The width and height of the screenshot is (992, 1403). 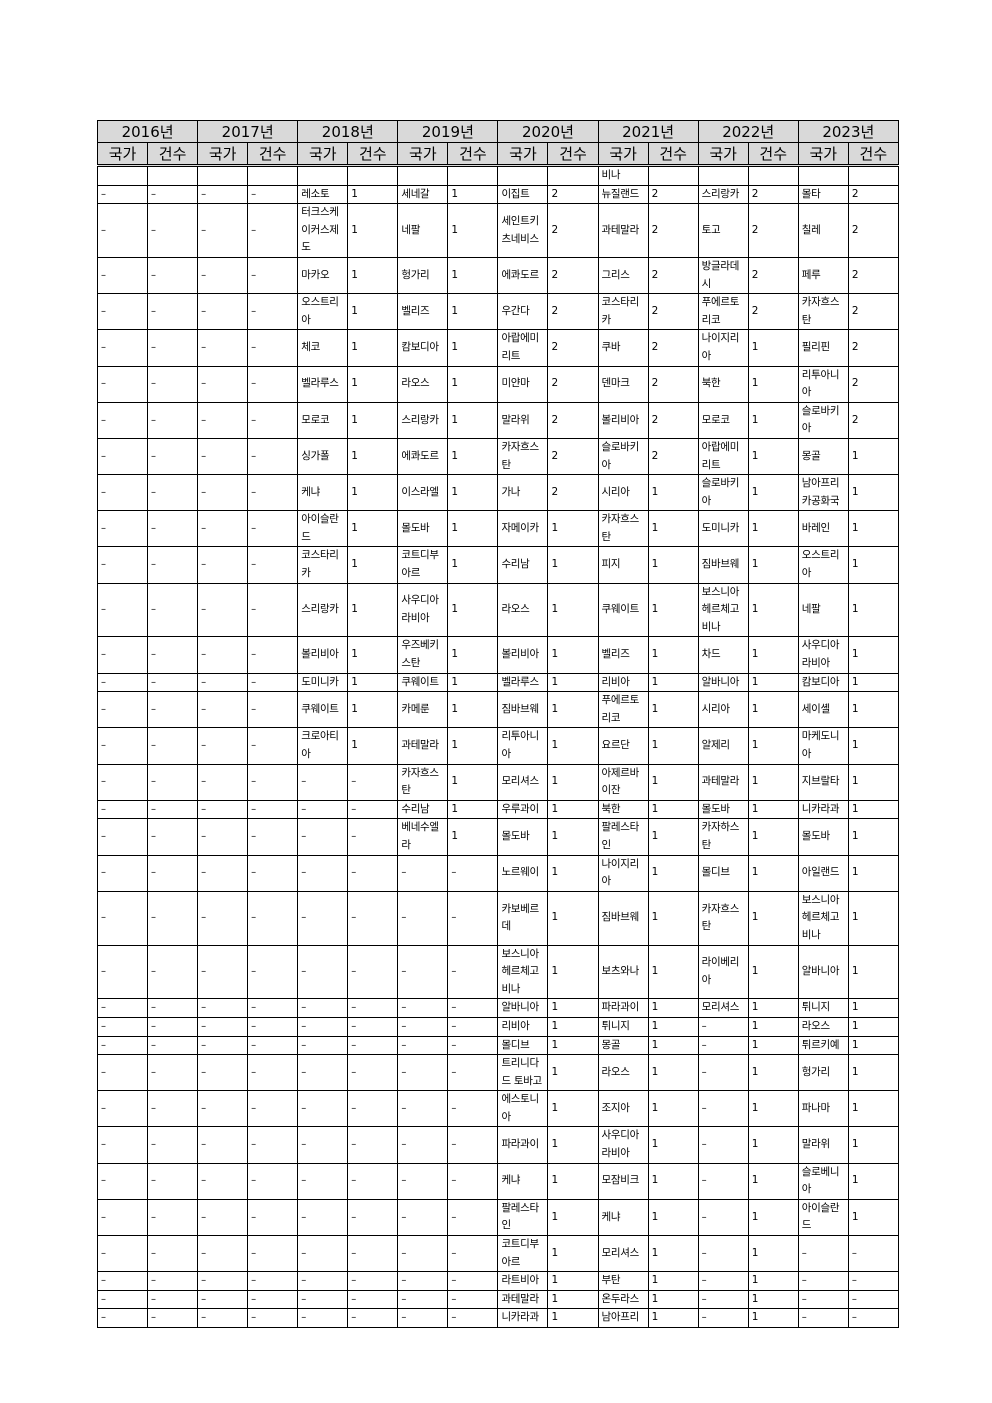 What do you see at coordinates (723, 610) in the screenshot?
I see `country-cell: 보스니아헤르체고비나` at bounding box center [723, 610].